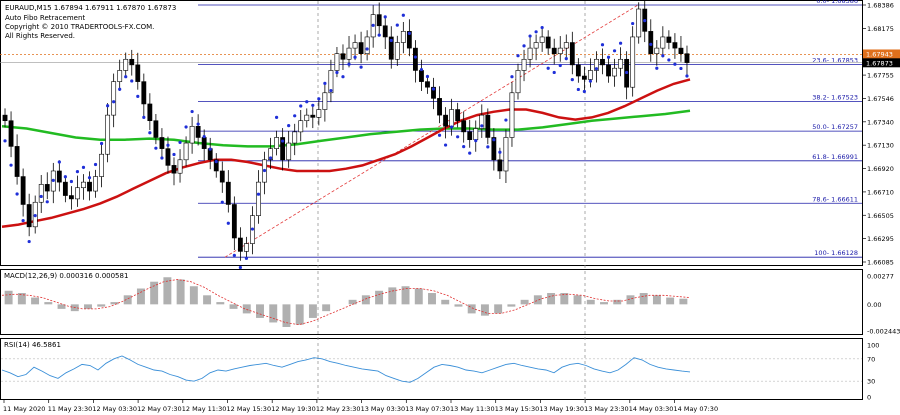 Image resolution: width=900 pixels, height=415 pixels. I want to click on ma-green-line, so click(346, 128).